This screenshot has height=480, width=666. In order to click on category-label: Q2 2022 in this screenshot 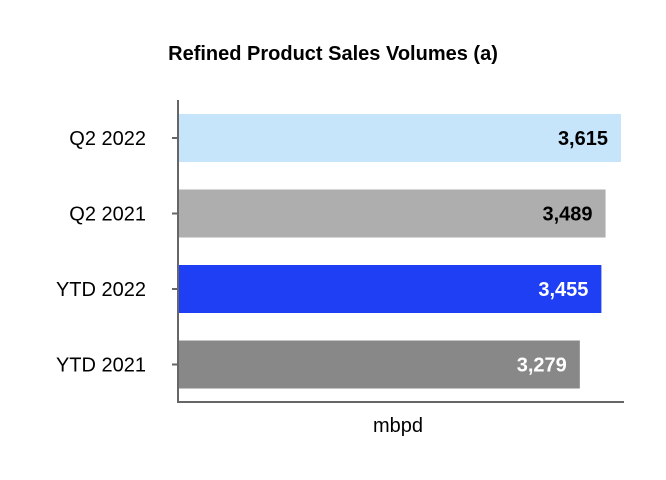, I will do `click(107, 139)`.